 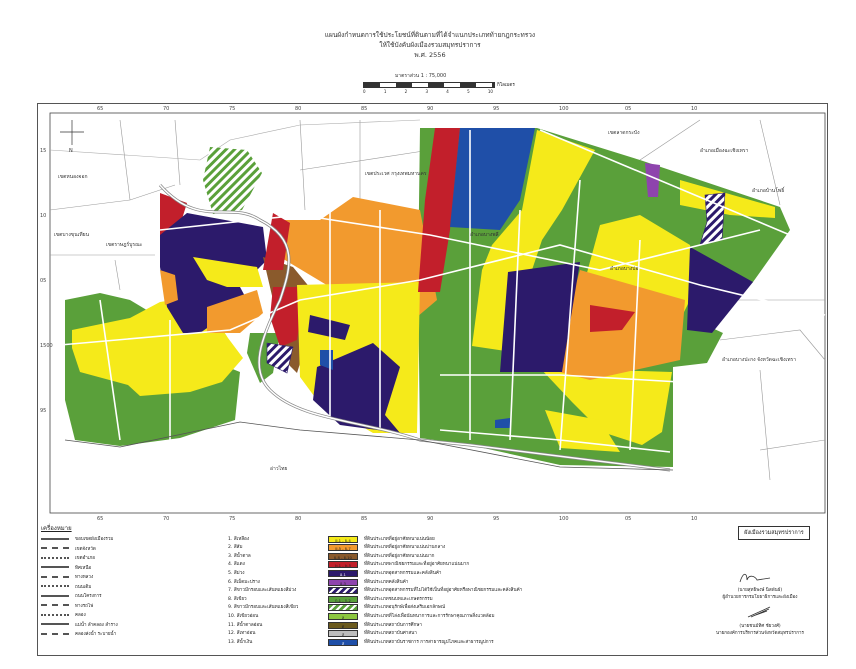 What do you see at coordinates (652, 180) in the screenshot?
I see `zone-warehouse-ne` at bounding box center [652, 180].